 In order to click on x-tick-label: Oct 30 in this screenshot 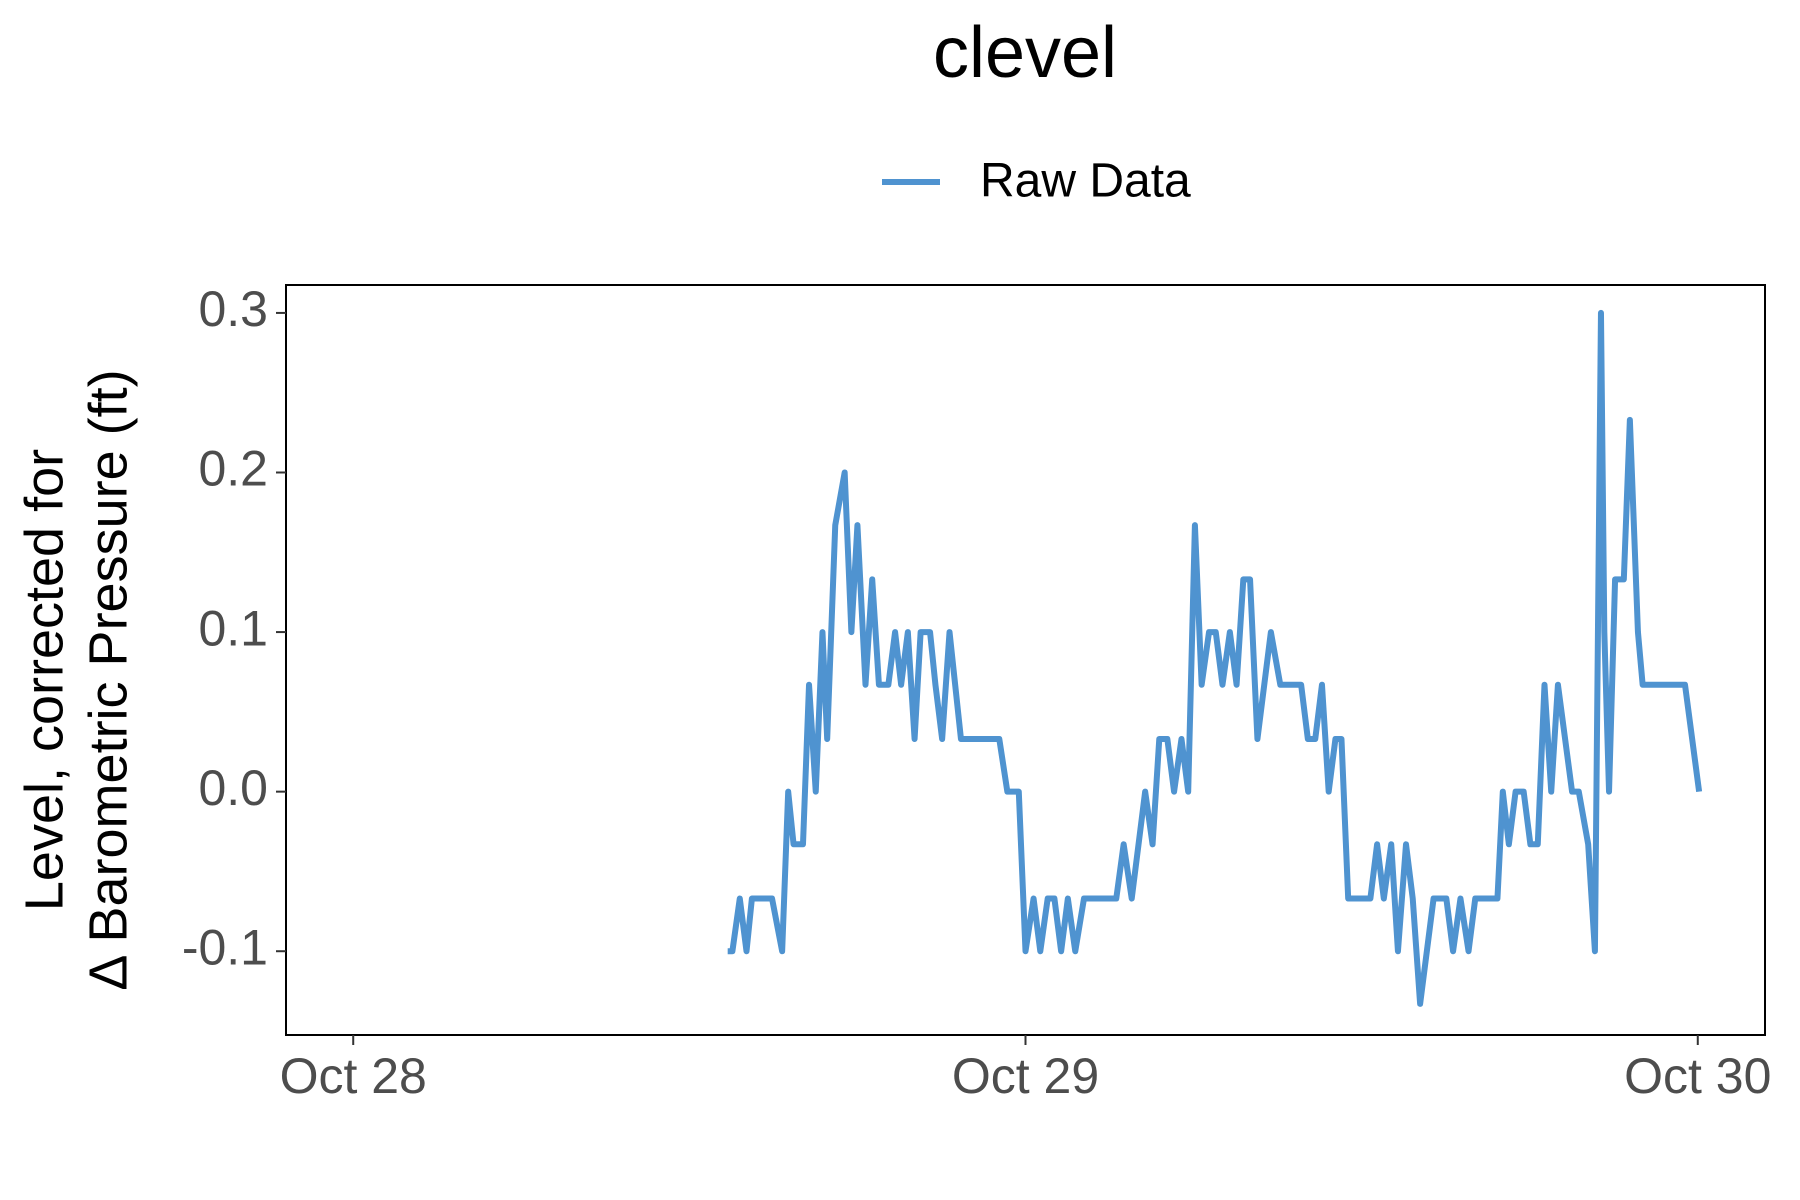, I will do `click(1697, 1076)`.